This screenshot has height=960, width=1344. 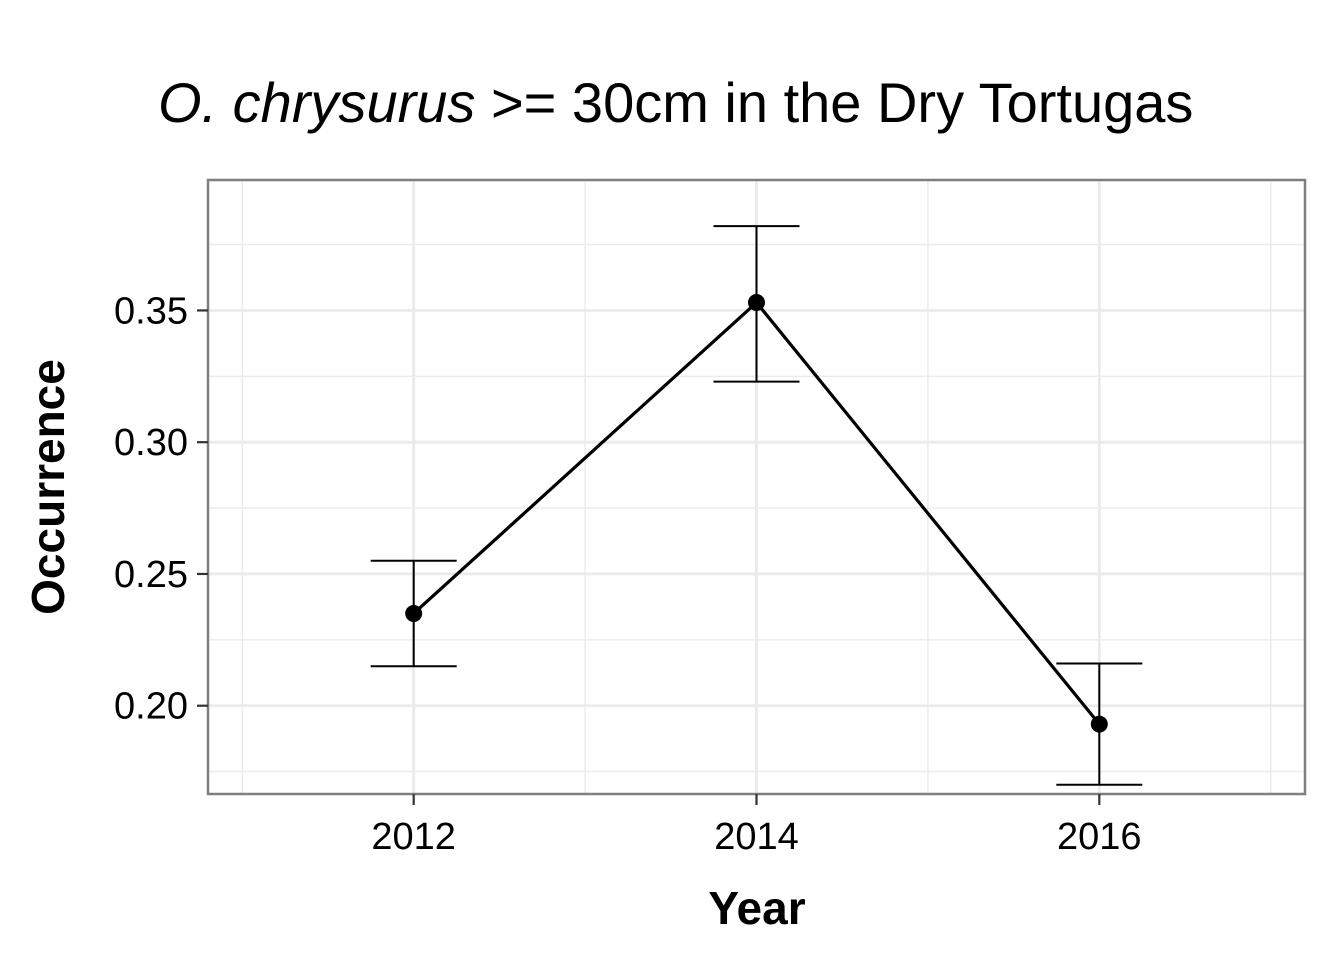 I want to click on x-tick-label-1: 2014, so click(x=756, y=837).